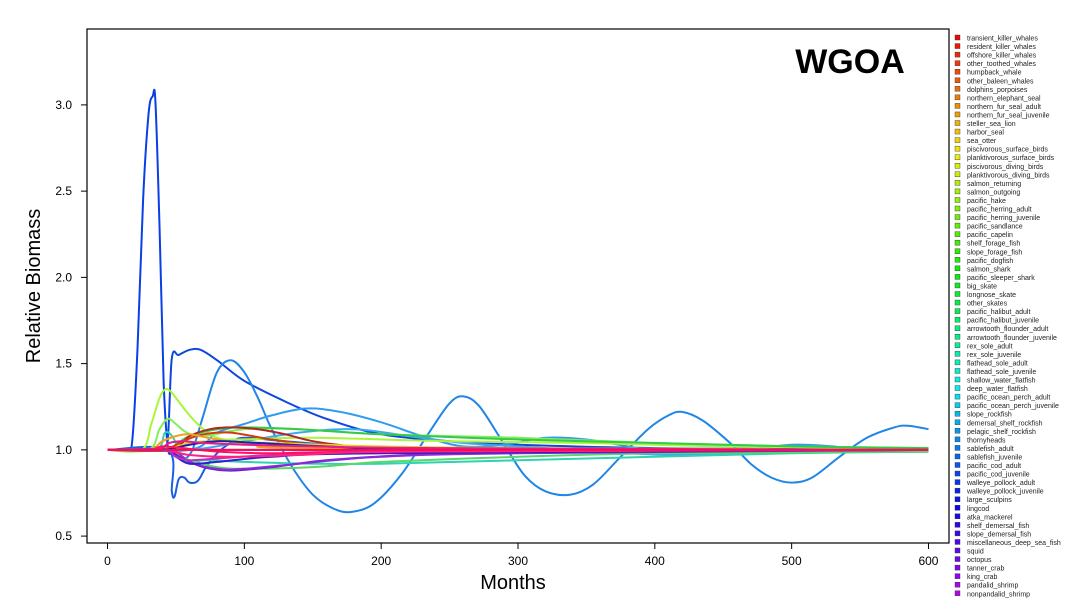 Image resolution: width=1067 pixels, height=600 pixels. Describe the element at coordinates (982, 577) in the screenshot. I see `legend-label: king_crab` at that location.